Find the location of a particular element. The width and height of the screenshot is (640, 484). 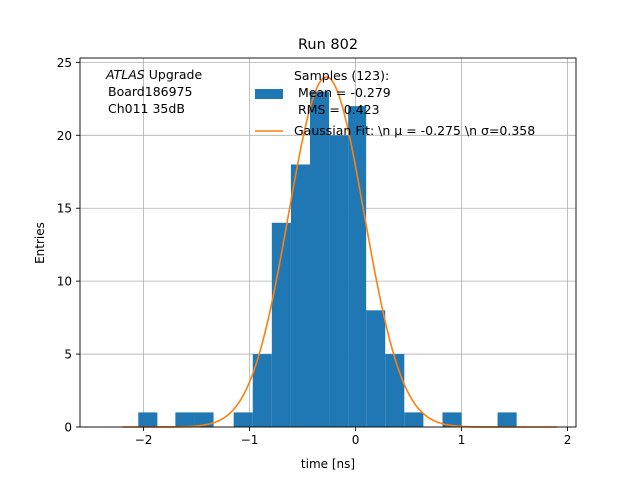

y-axis-ticks: 0 5 10 15 20 25 is located at coordinates (68, 245).